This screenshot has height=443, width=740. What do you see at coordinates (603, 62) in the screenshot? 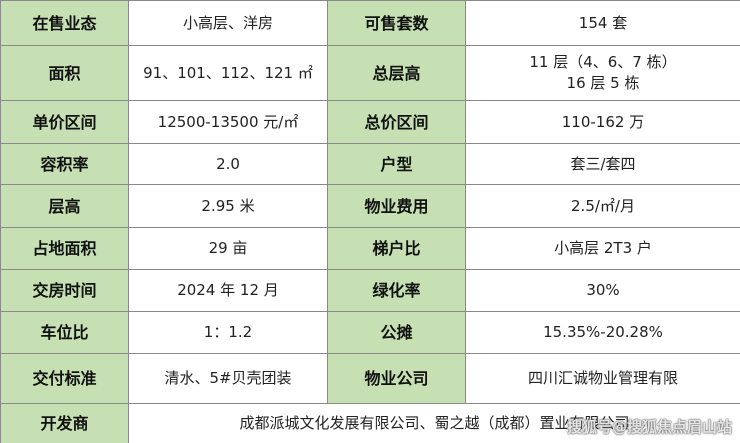
I see `floors-line-1: 11 层（4、6、7 栋）` at bounding box center [603, 62].